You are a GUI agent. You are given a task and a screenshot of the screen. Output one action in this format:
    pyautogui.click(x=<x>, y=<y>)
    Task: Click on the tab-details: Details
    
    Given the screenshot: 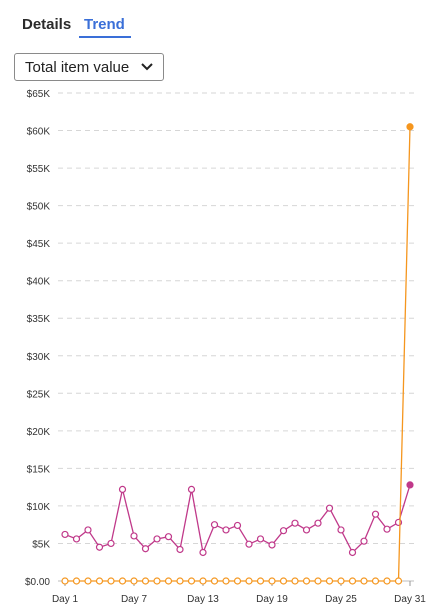 What is the action you would take?
    pyautogui.click(x=47, y=24)
    